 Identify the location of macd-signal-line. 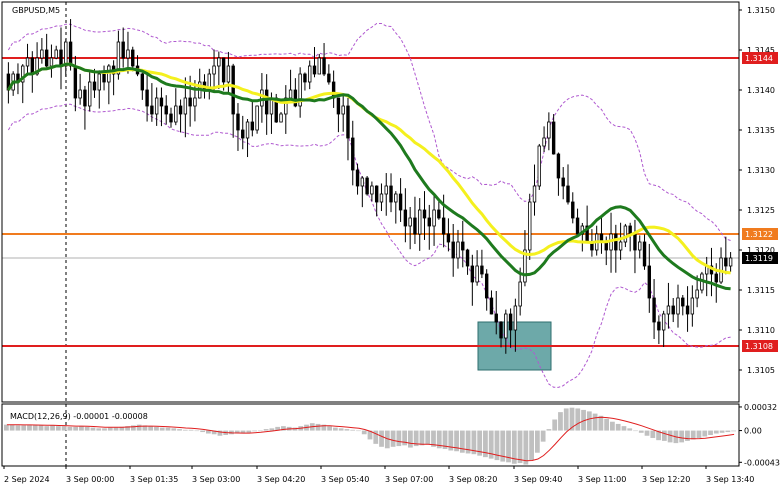
(370, 439).